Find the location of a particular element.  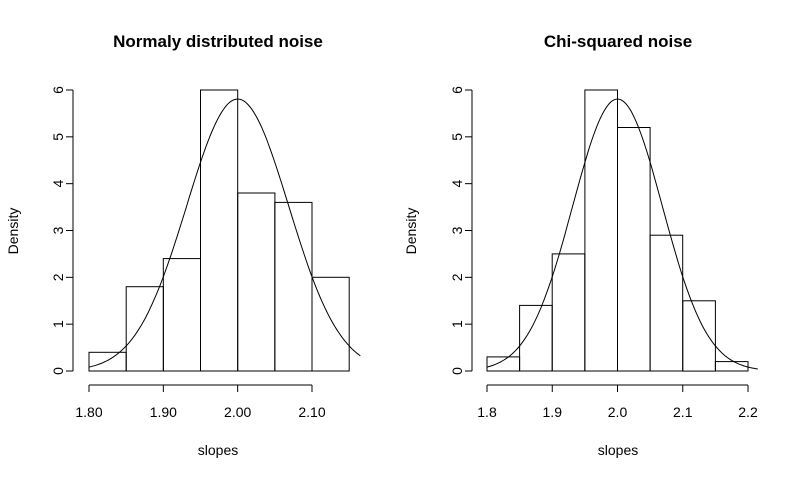

x-tick-label: 2.1 is located at coordinates (683, 412).